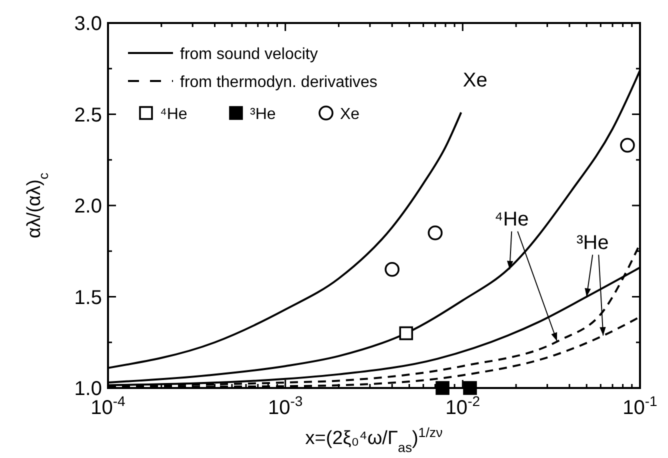 The height and width of the screenshot is (458, 668). What do you see at coordinates (263, 114) in the screenshot?
I see `legend-label: ³He` at bounding box center [263, 114].